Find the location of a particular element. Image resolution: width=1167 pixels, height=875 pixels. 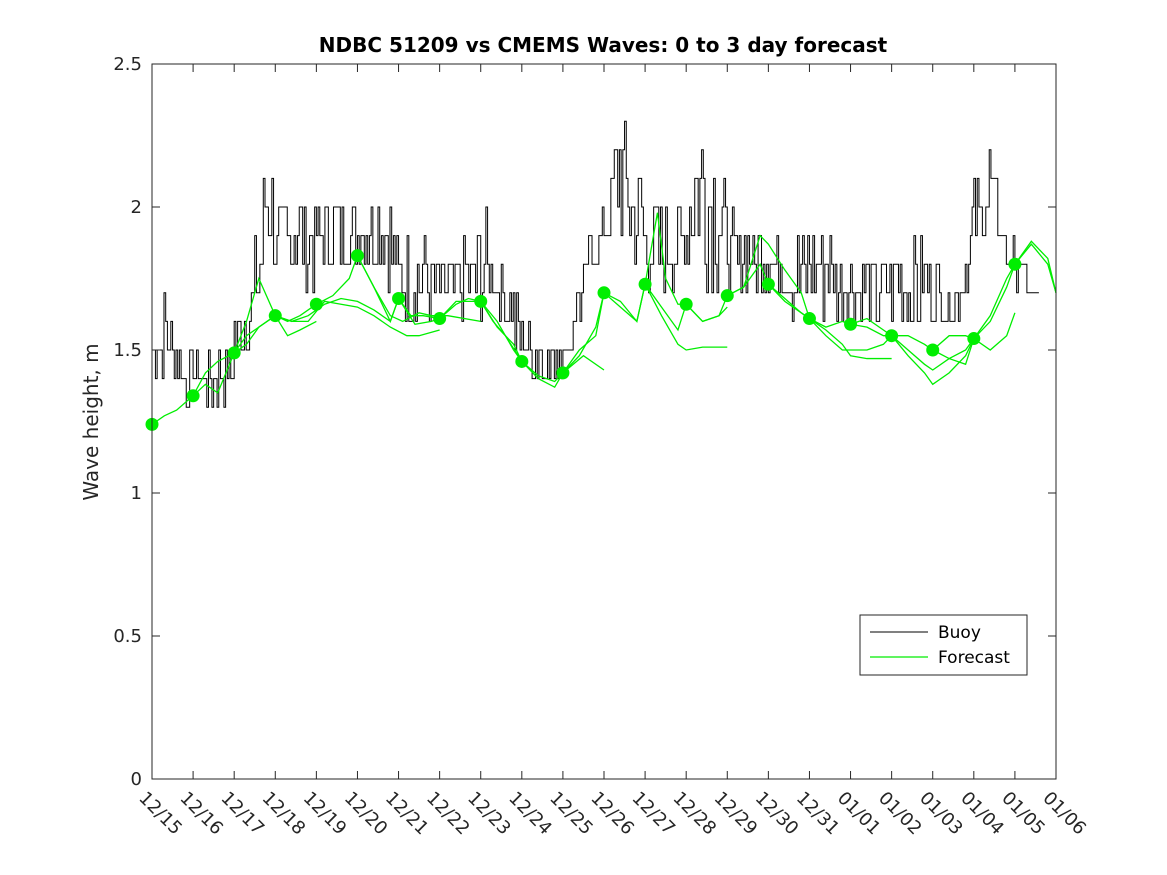

legend-box is located at coordinates (943, 645).